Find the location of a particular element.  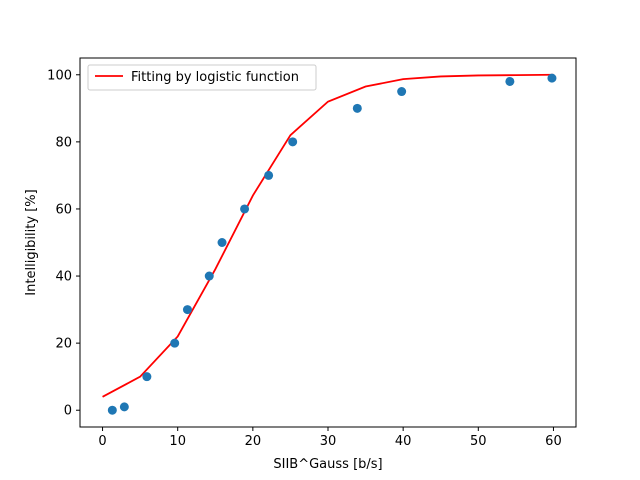

x-tick-label: 0 is located at coordinates (102, 441).